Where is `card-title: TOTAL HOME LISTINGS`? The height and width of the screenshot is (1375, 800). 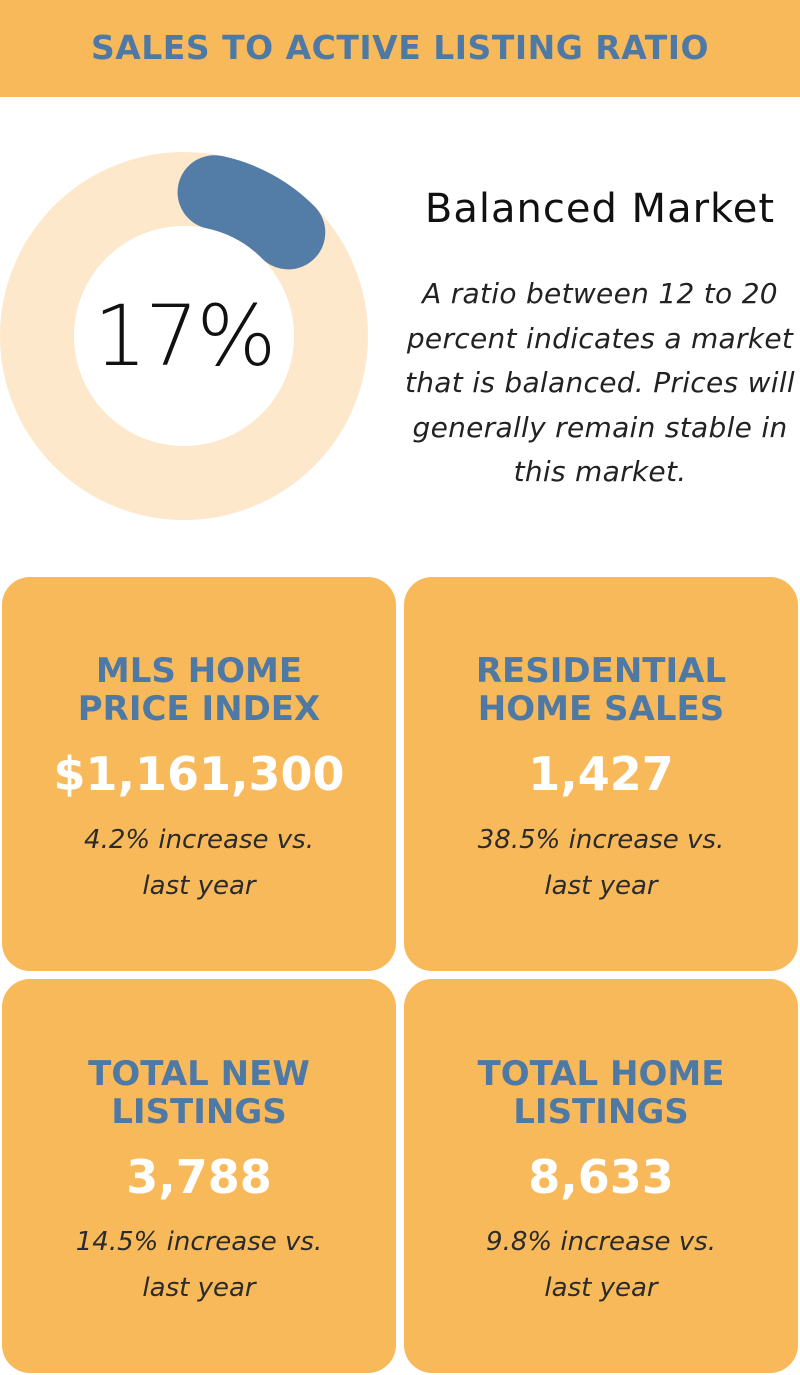
card-title: TOTAL HOME LISTINGS is located at coordinates (601, 1093).